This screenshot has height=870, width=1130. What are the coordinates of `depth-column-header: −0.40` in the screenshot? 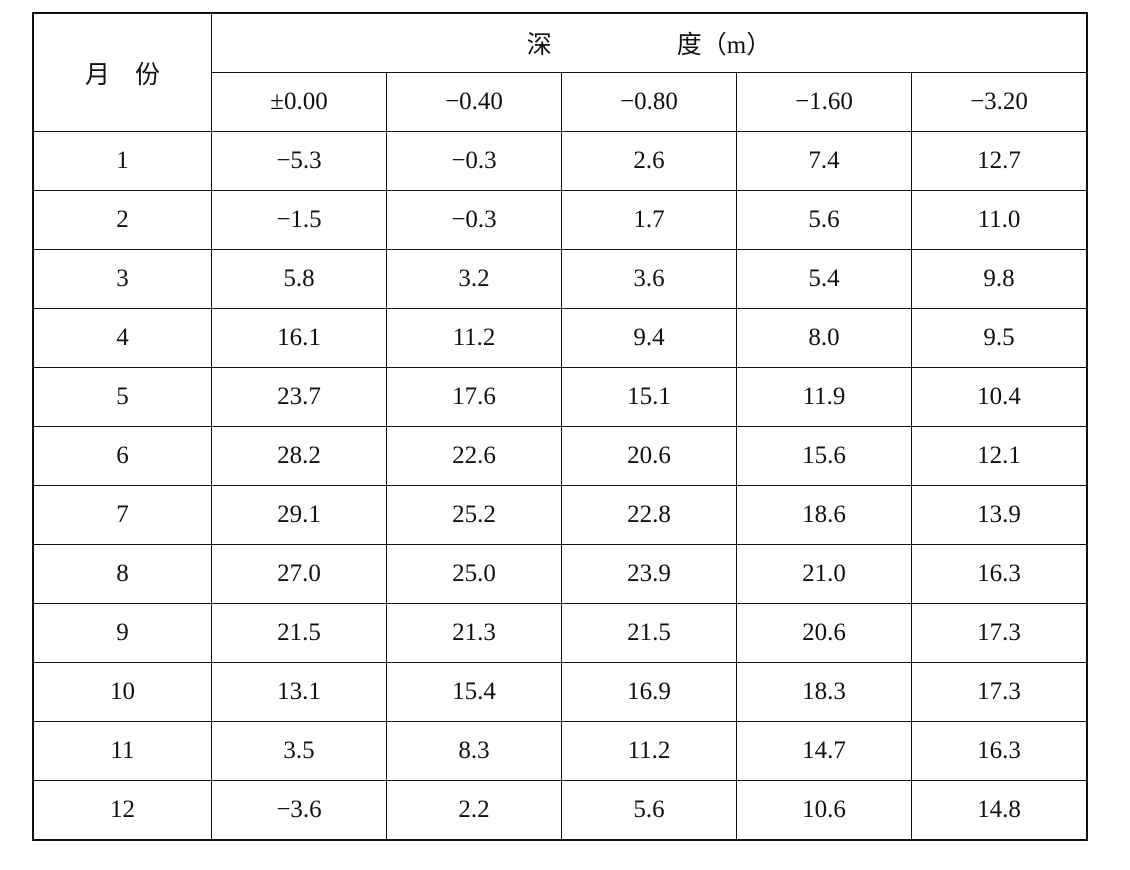 It's located at (474, 102).